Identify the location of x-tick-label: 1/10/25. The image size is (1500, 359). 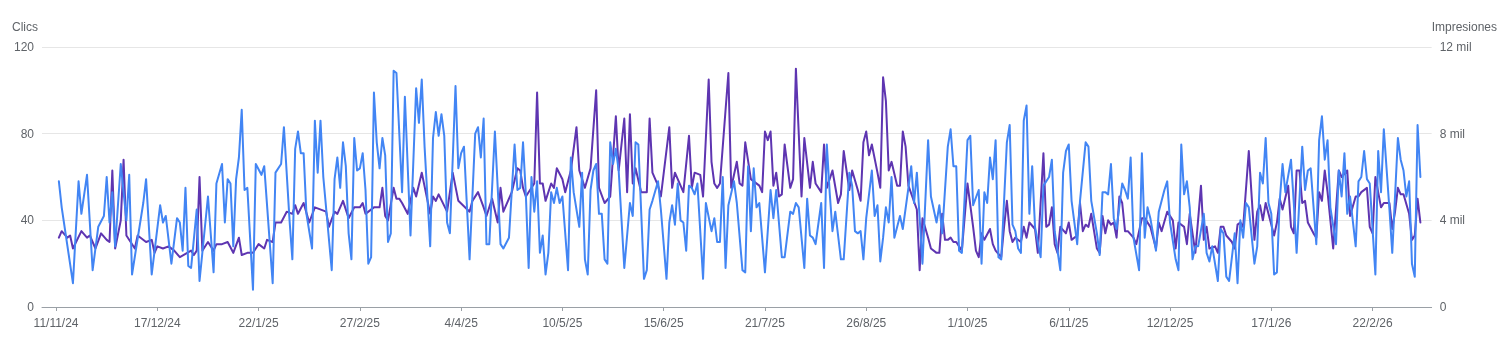
(967, 323).